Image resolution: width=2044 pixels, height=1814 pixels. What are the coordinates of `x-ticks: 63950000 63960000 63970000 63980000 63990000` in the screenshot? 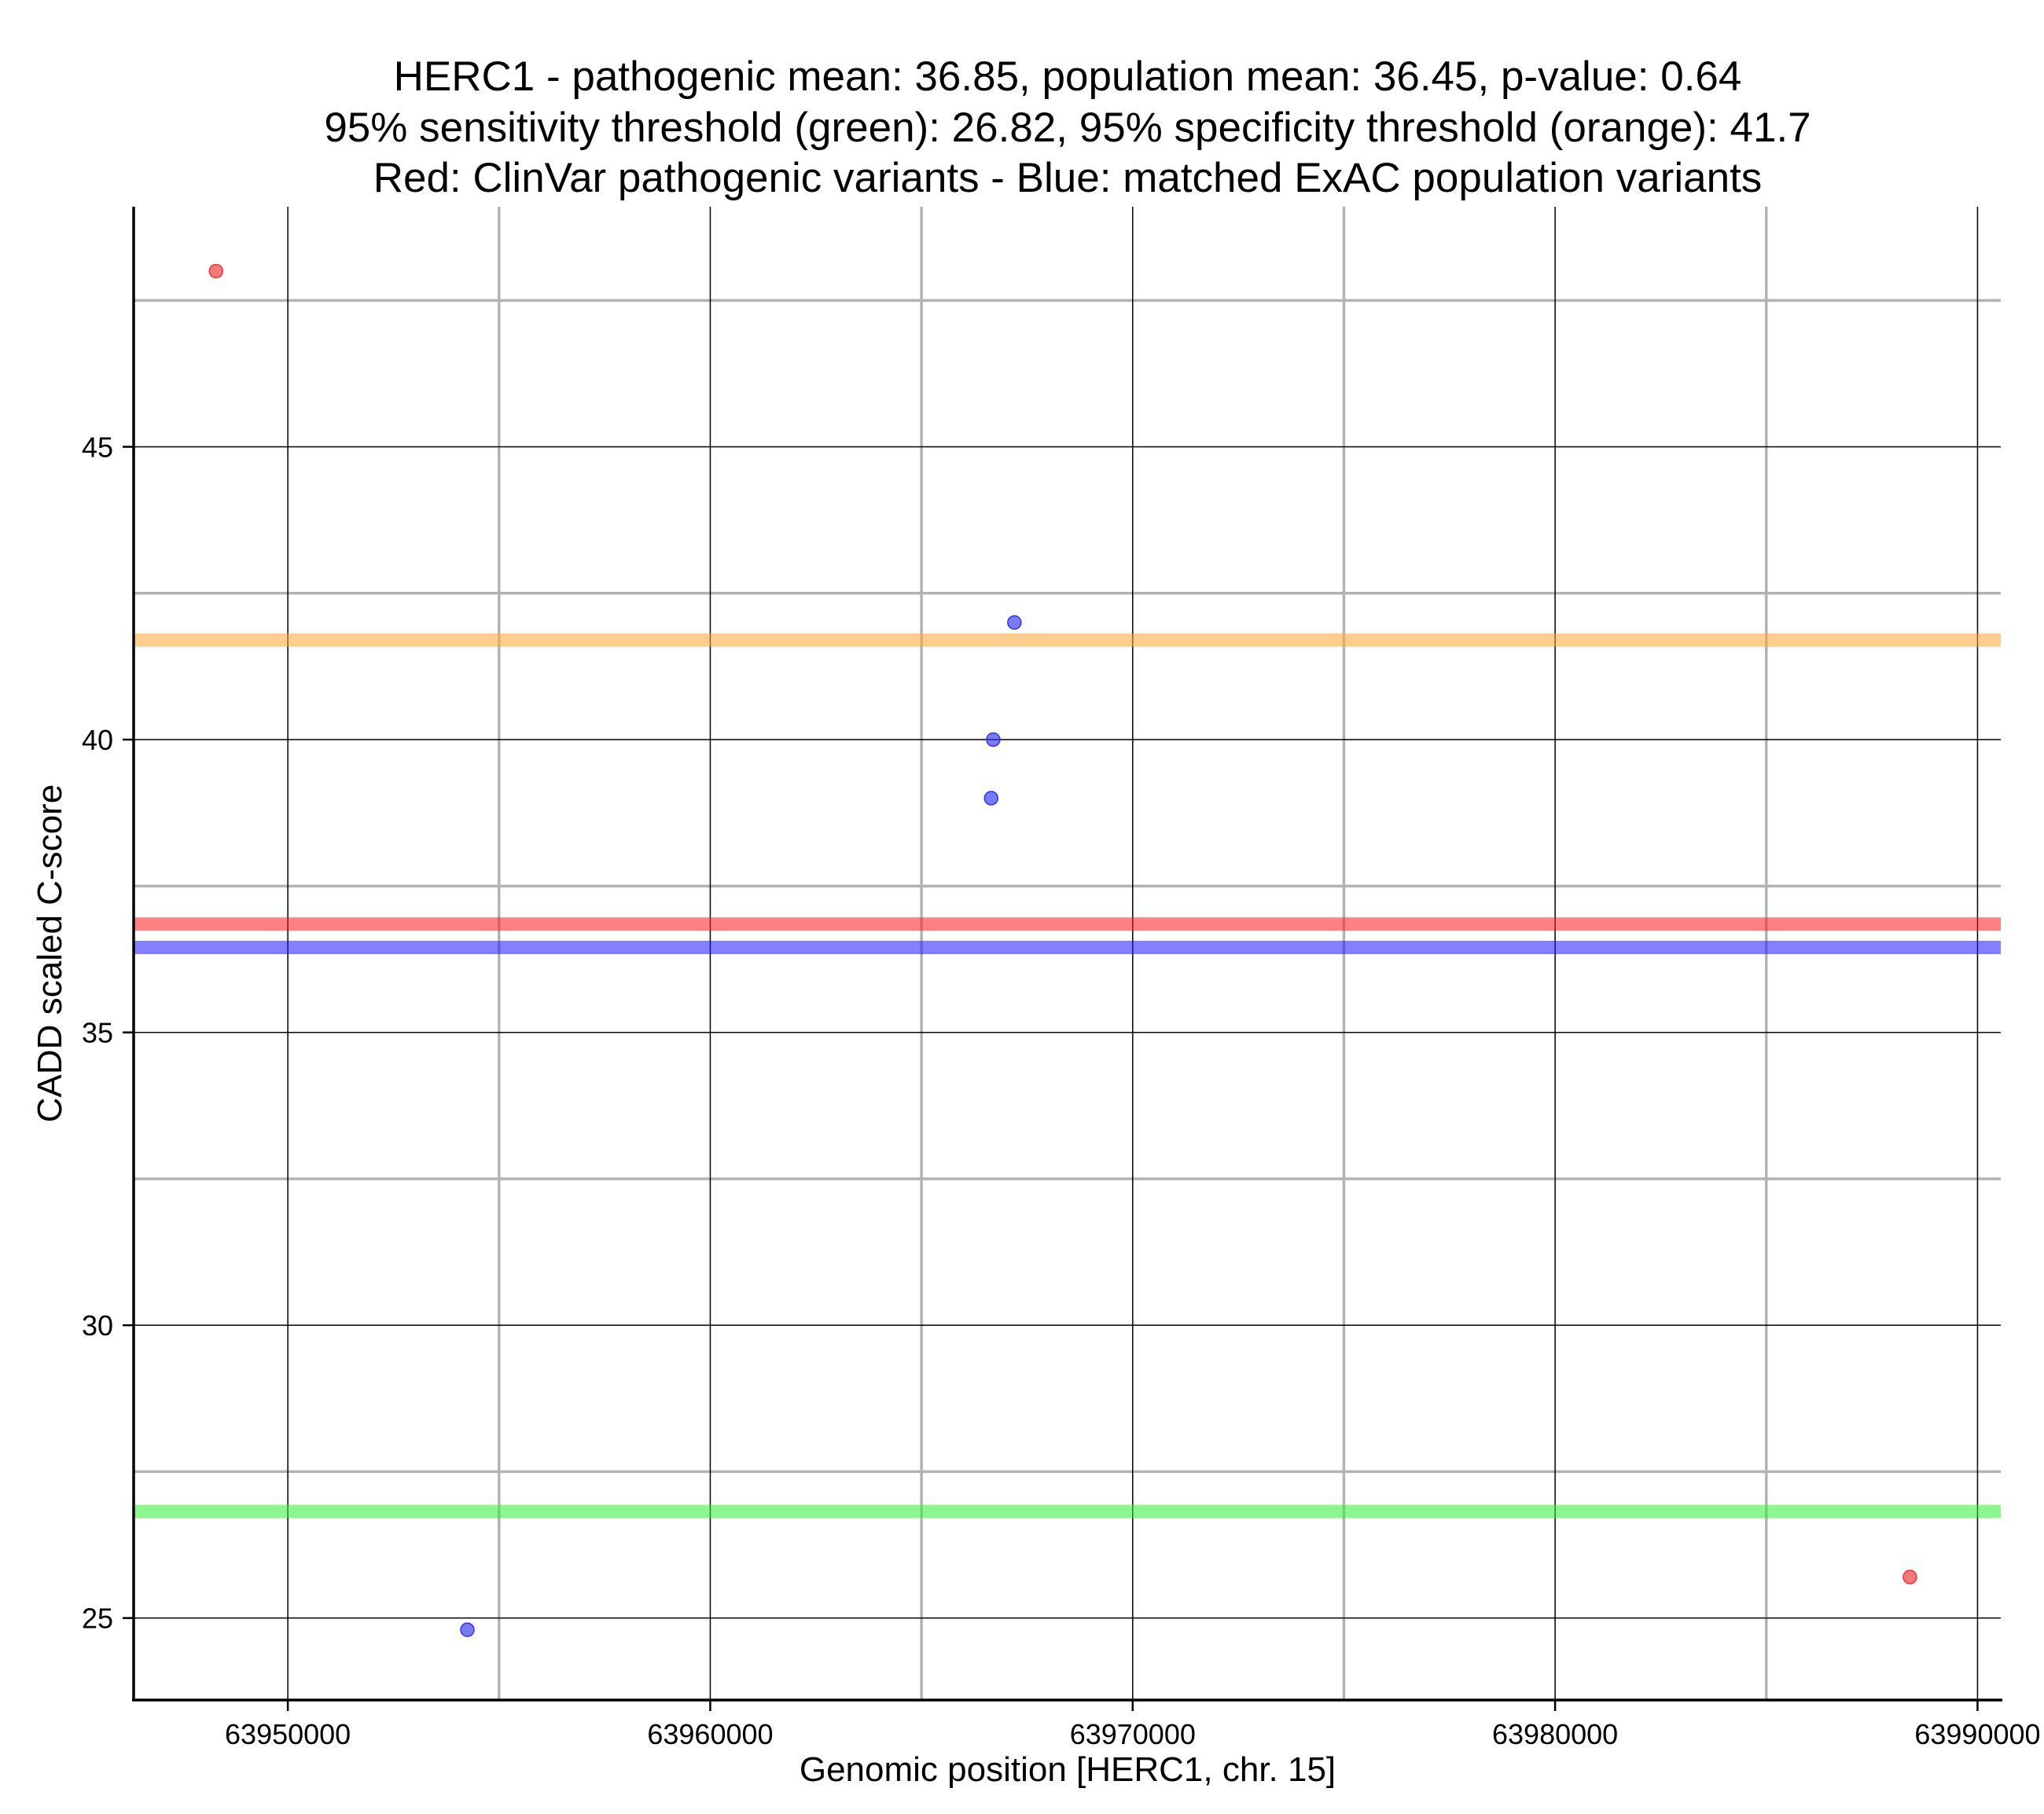 It's located at (1133, 1725).